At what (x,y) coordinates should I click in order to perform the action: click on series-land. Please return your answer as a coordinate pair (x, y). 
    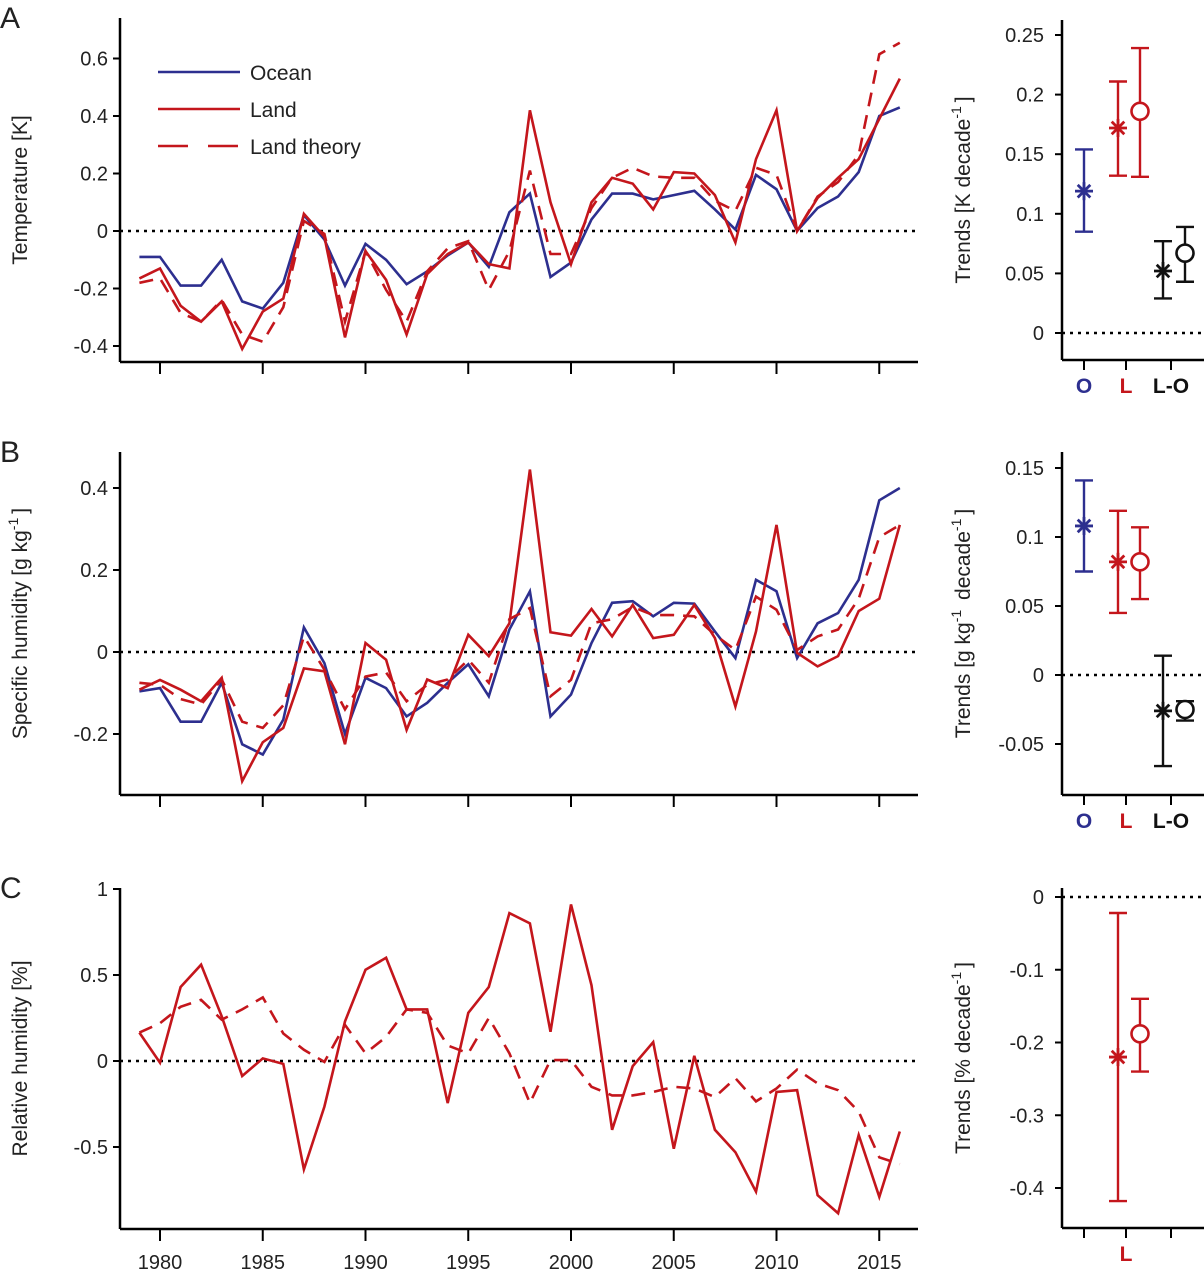
    Looking at the image, I should click on (519, 215).